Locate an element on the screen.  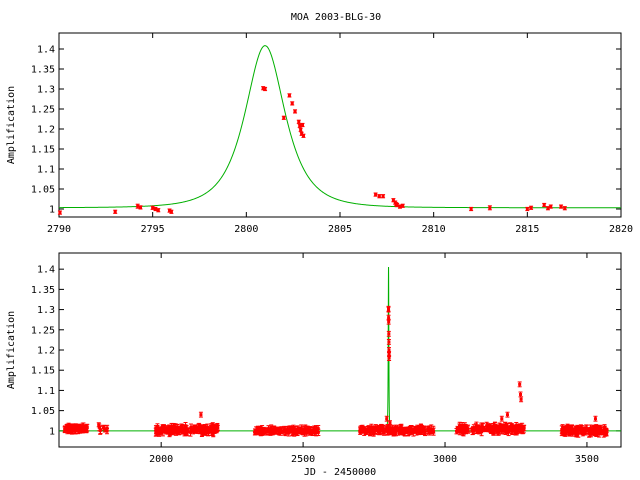
chart-title: MOA 2003-BLG-30 is located at coordinates (336, 17).